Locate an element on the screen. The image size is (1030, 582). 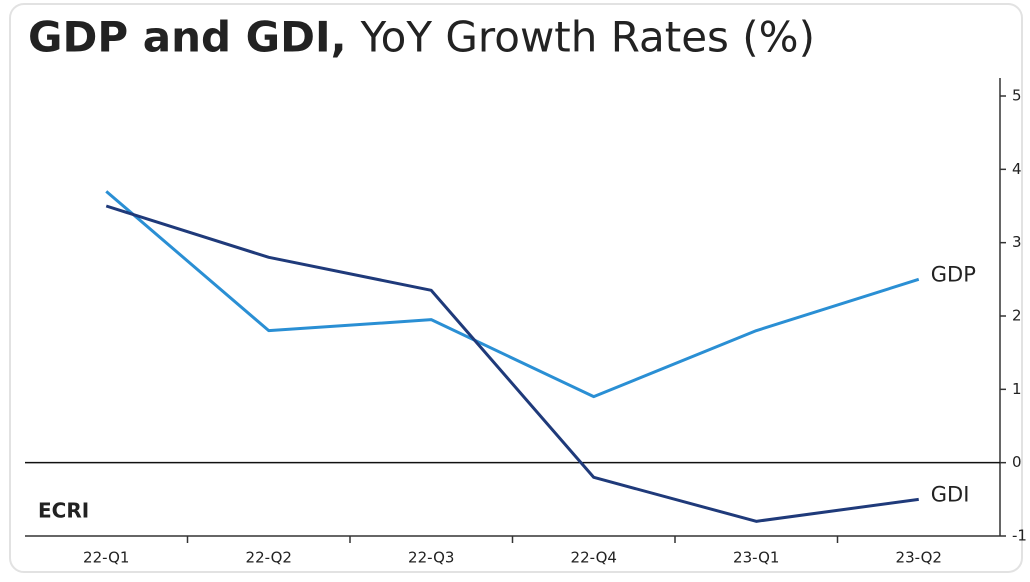
chart-title: GDP and GDI, is located at coordinates (187, 37).